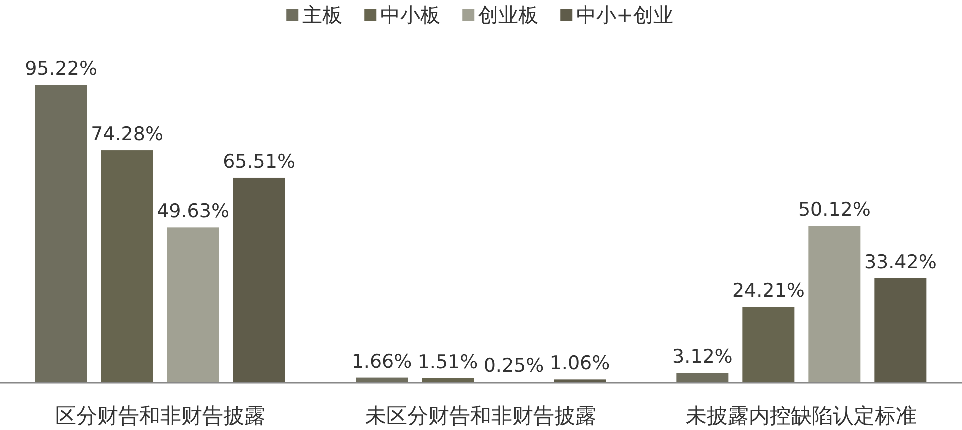  I want to click on data-label: 24.21%, so click(768, 291).